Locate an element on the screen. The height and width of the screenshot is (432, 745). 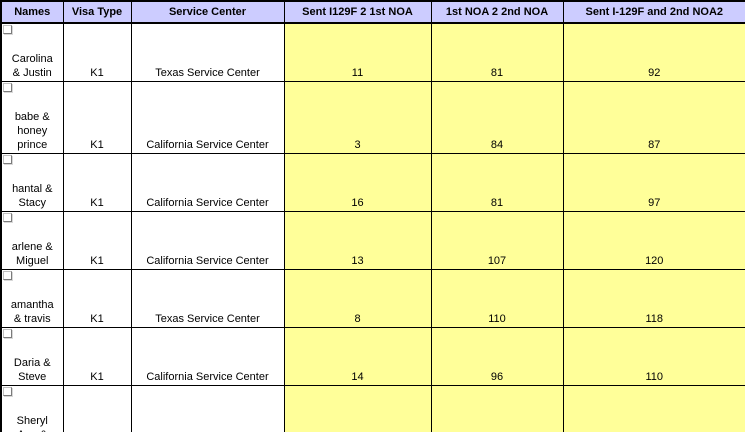
1st-noa-to-2nd-noa-cell: 107 is located at coordinates (497, 240).